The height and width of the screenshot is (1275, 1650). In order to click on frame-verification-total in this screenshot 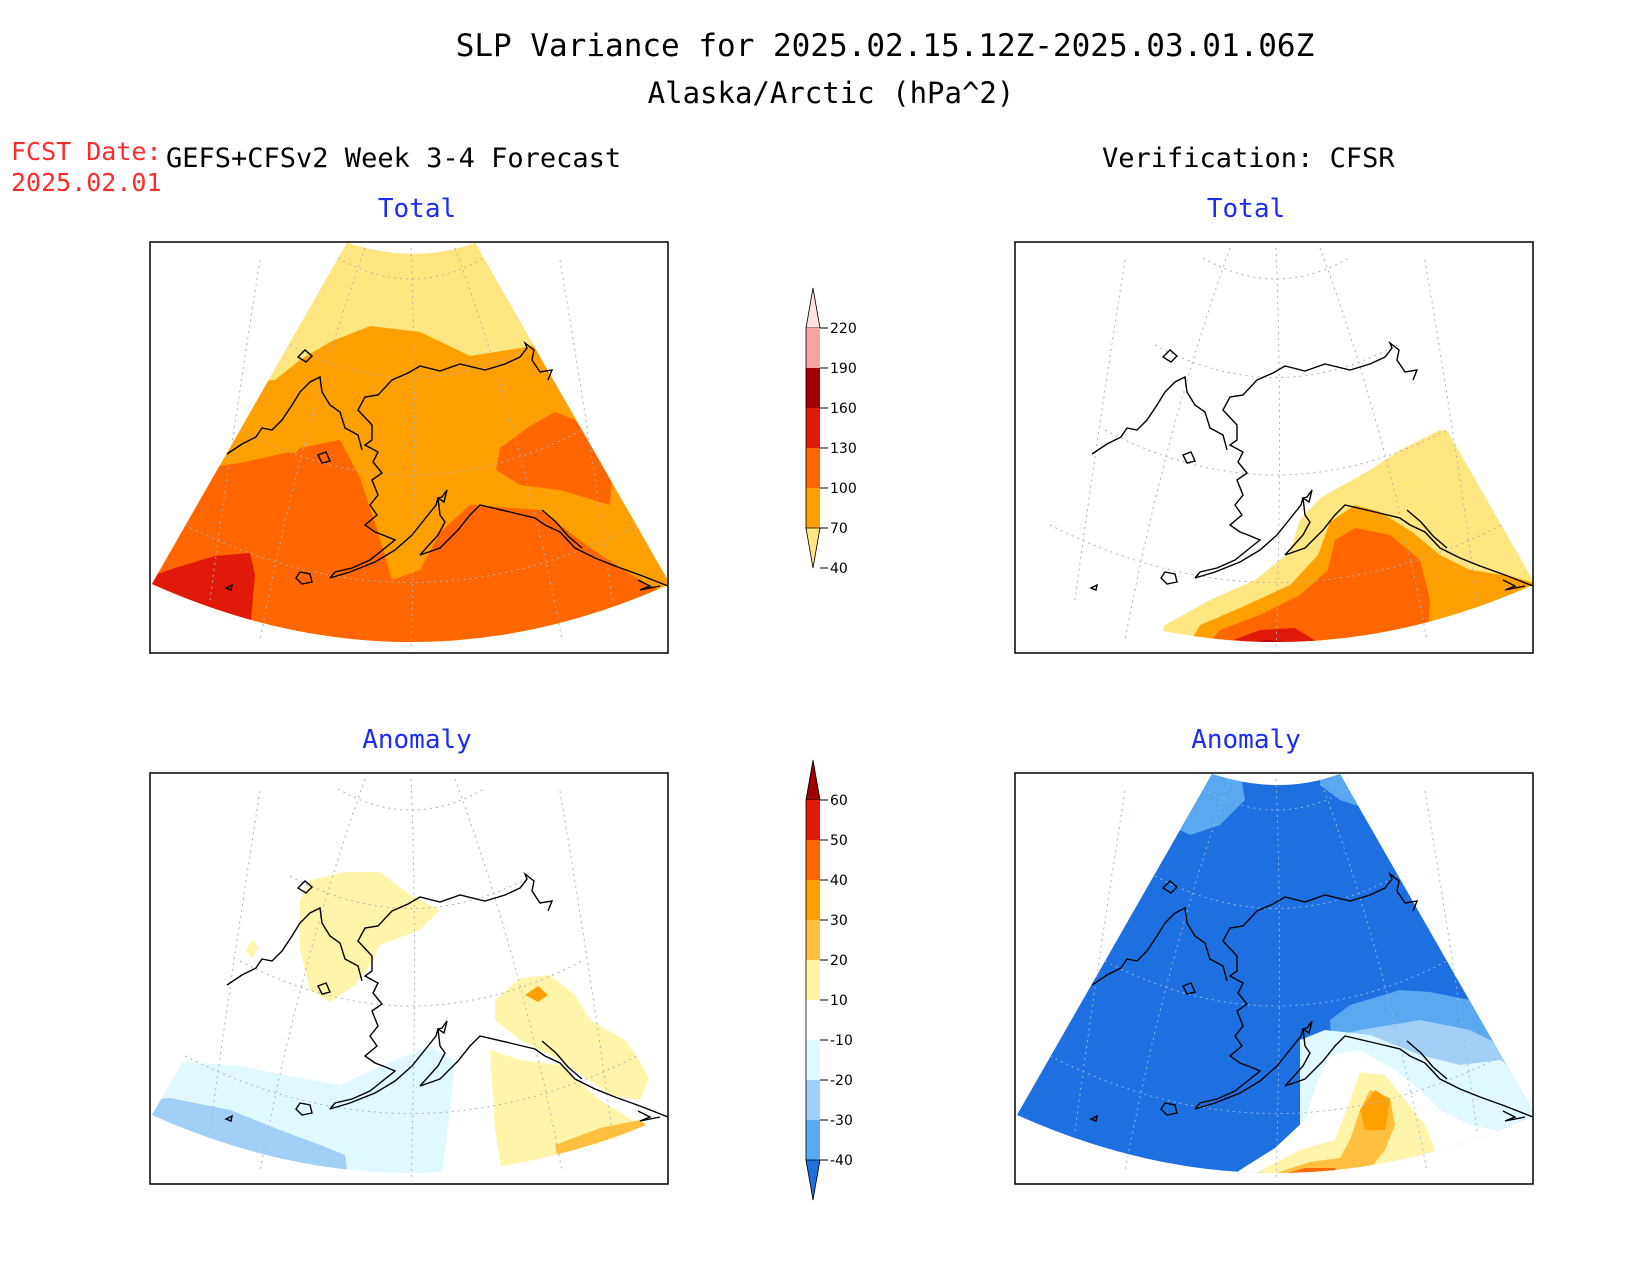, I will do `click(1274, 447)`.